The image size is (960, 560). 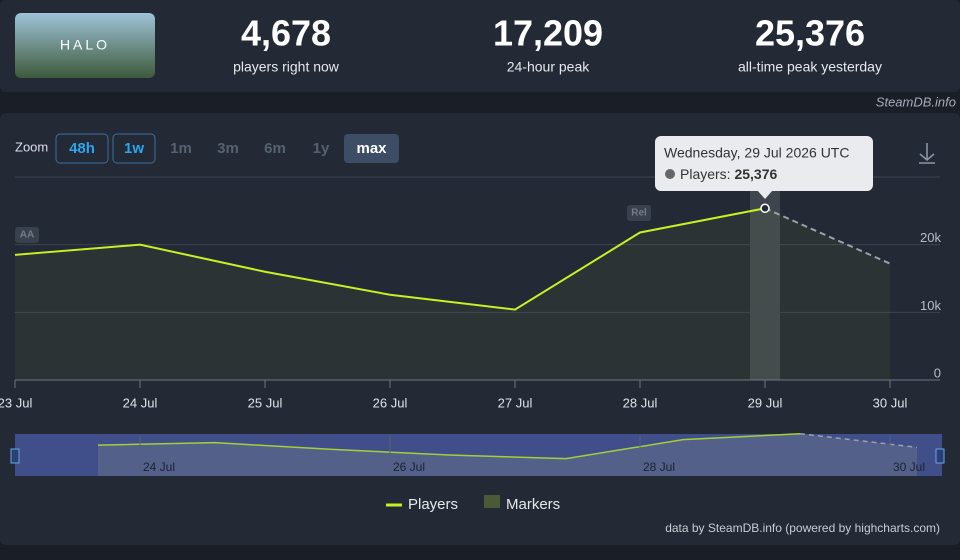 I want to click on x-tick-label: 23 Jul, so click(x=16, y=402).